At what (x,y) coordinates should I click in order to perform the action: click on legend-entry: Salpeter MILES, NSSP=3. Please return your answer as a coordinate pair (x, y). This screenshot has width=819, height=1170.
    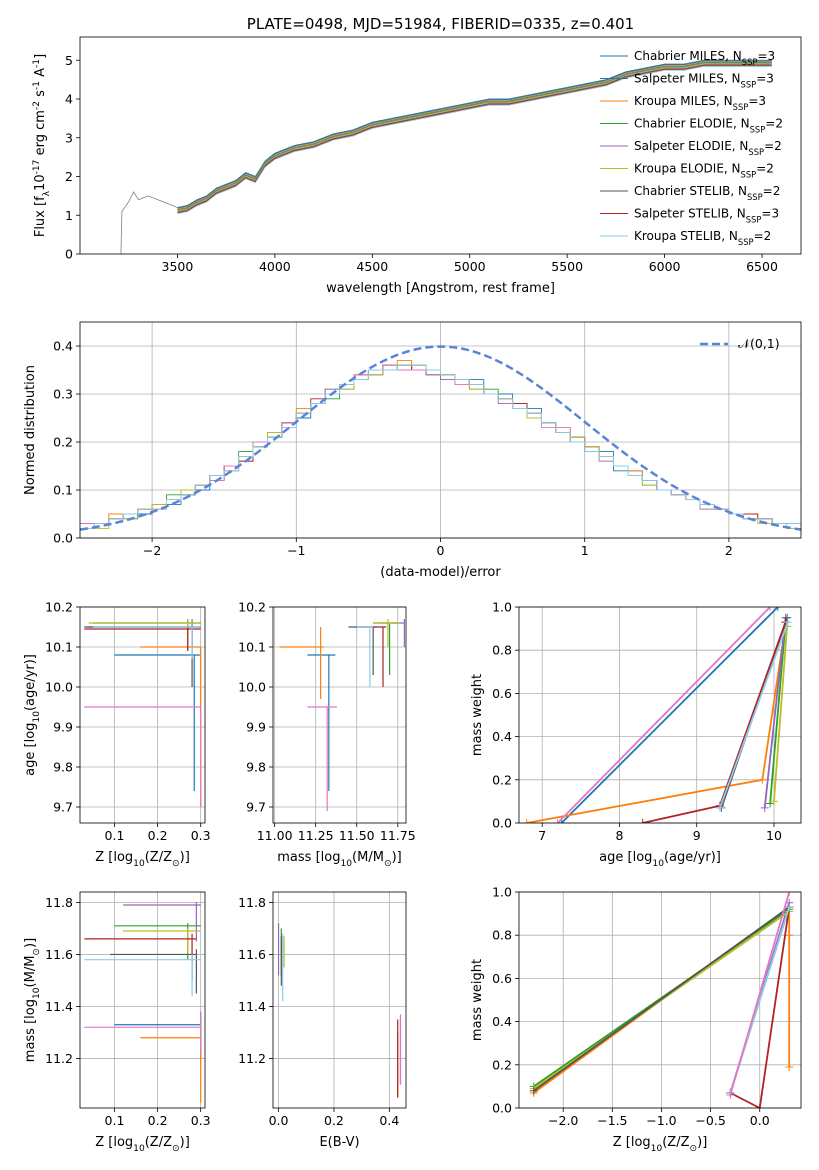
    Looking at the image, I should click on (704, 81).